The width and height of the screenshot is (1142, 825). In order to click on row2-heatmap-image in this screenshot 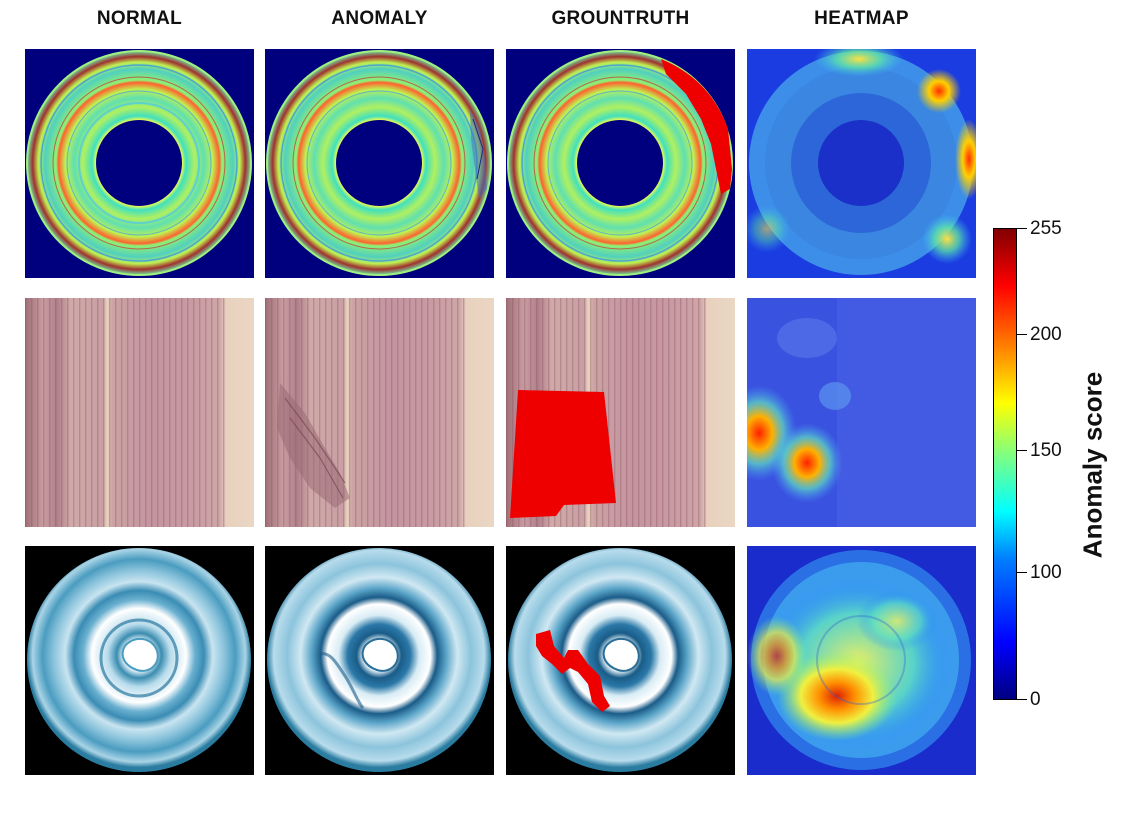, I will do `click(861, 412)`.